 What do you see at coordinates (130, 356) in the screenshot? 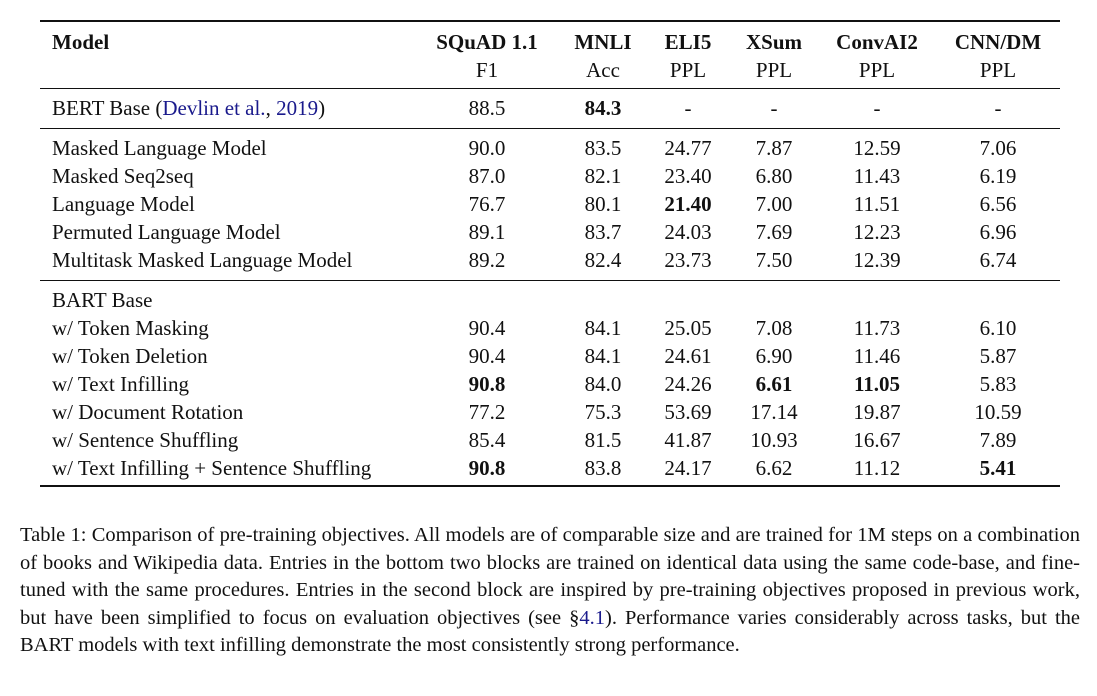
I see `row-label: w/ Token Deletion` at bounding box center [130, 356].